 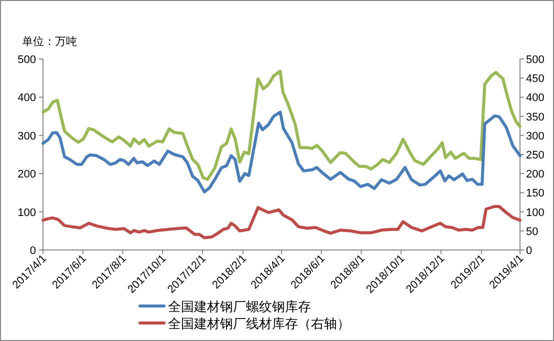 I want to click on y2-tick-label: 350, so click(x=535, y=117).